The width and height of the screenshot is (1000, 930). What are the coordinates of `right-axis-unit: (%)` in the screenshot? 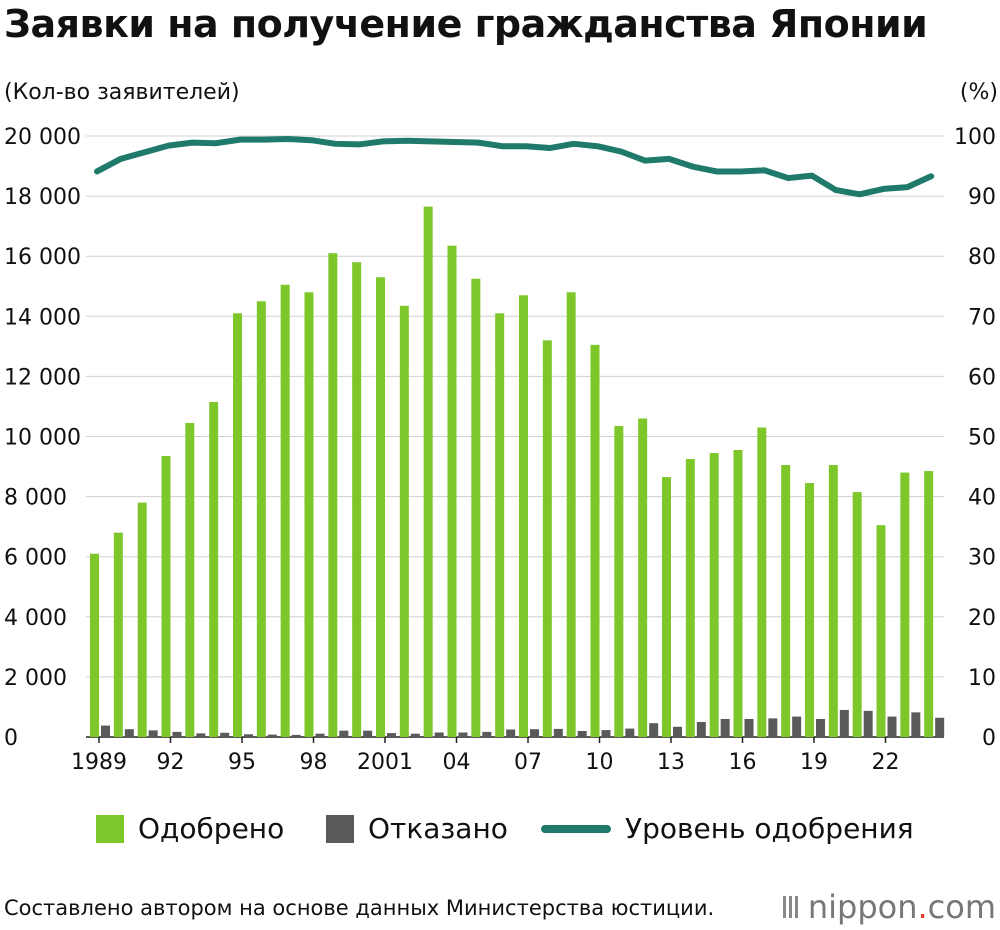 It's located at (978, 92).